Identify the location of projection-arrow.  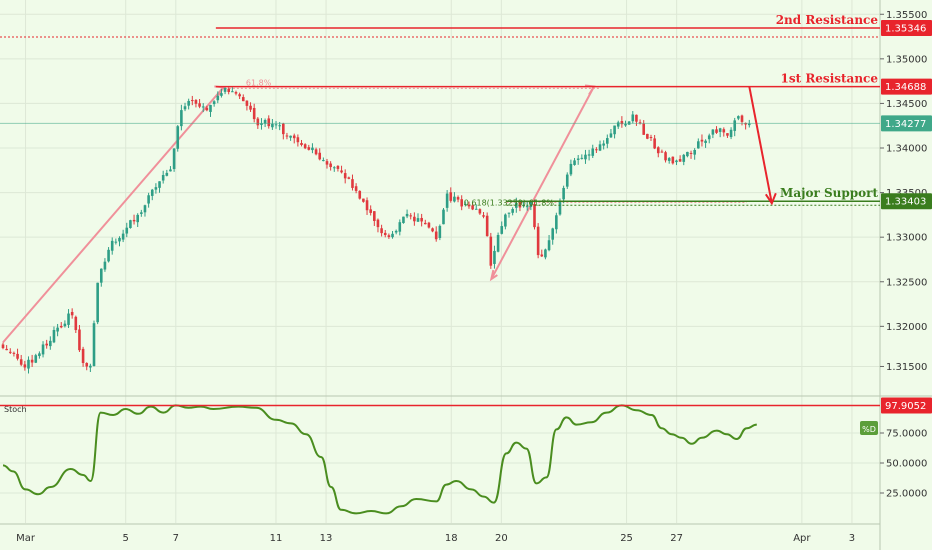
(762, 146).